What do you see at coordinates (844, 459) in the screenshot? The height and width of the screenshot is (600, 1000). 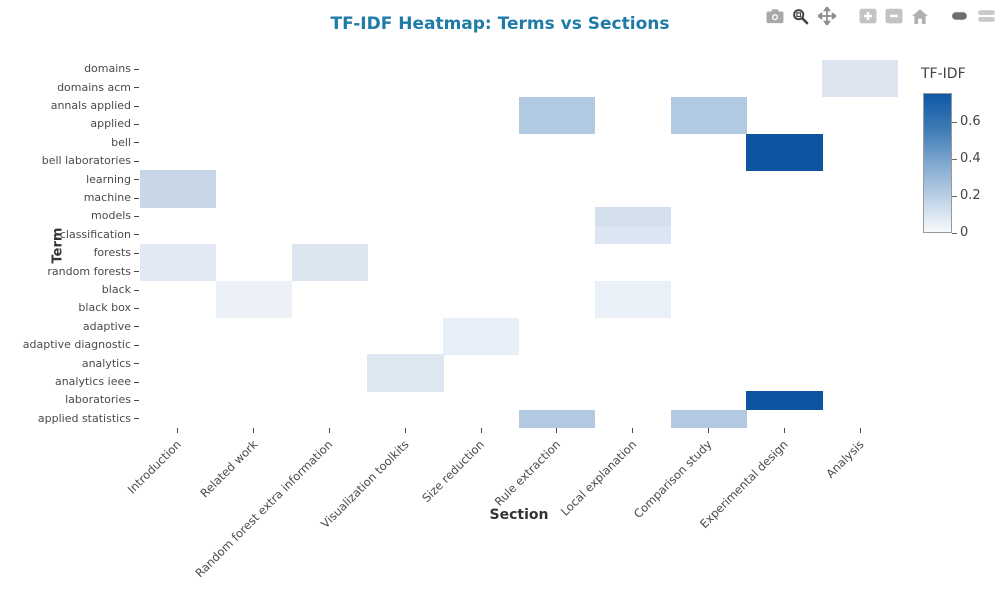 I see `x-tick-label: Analysis` at bounding box center [844, 459].